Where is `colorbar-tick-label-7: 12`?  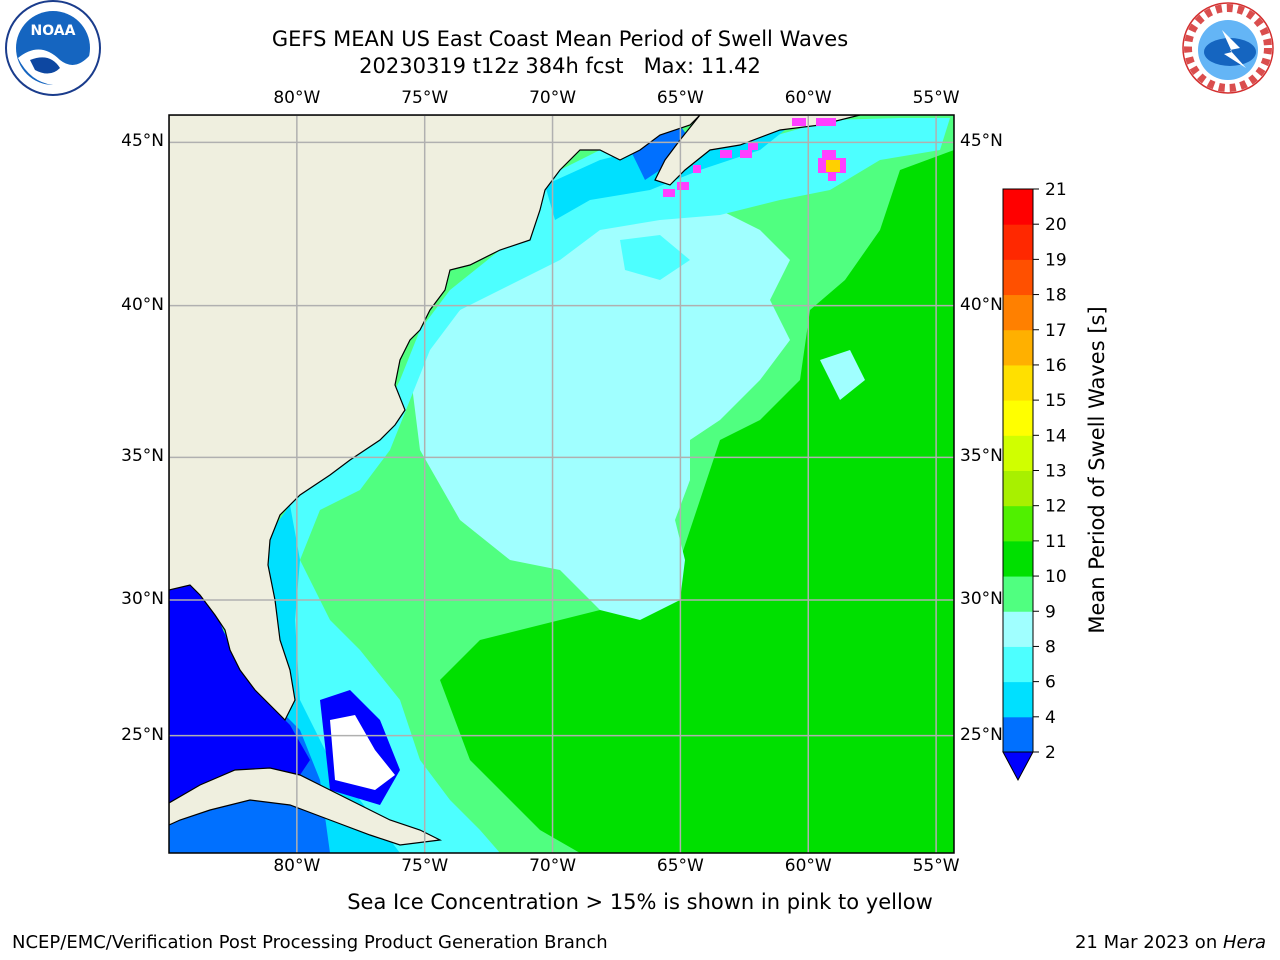 colorbar-tick-label-7: 12 is located at coordinates (1056, 507).